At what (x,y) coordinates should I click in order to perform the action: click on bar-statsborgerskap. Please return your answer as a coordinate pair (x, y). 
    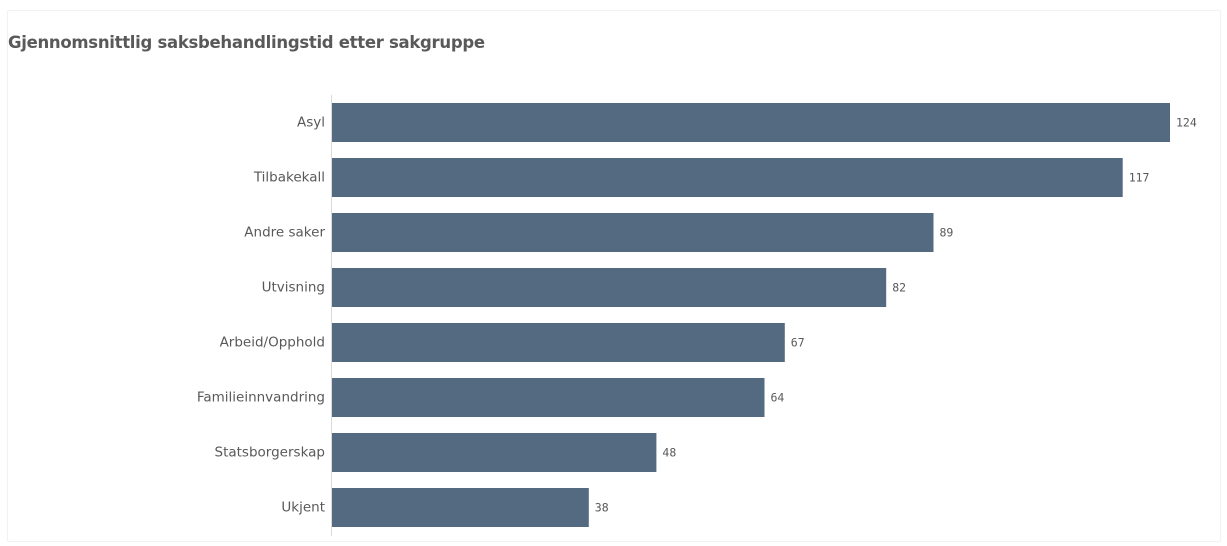
    Looking at the image, I should click on (494, 452).